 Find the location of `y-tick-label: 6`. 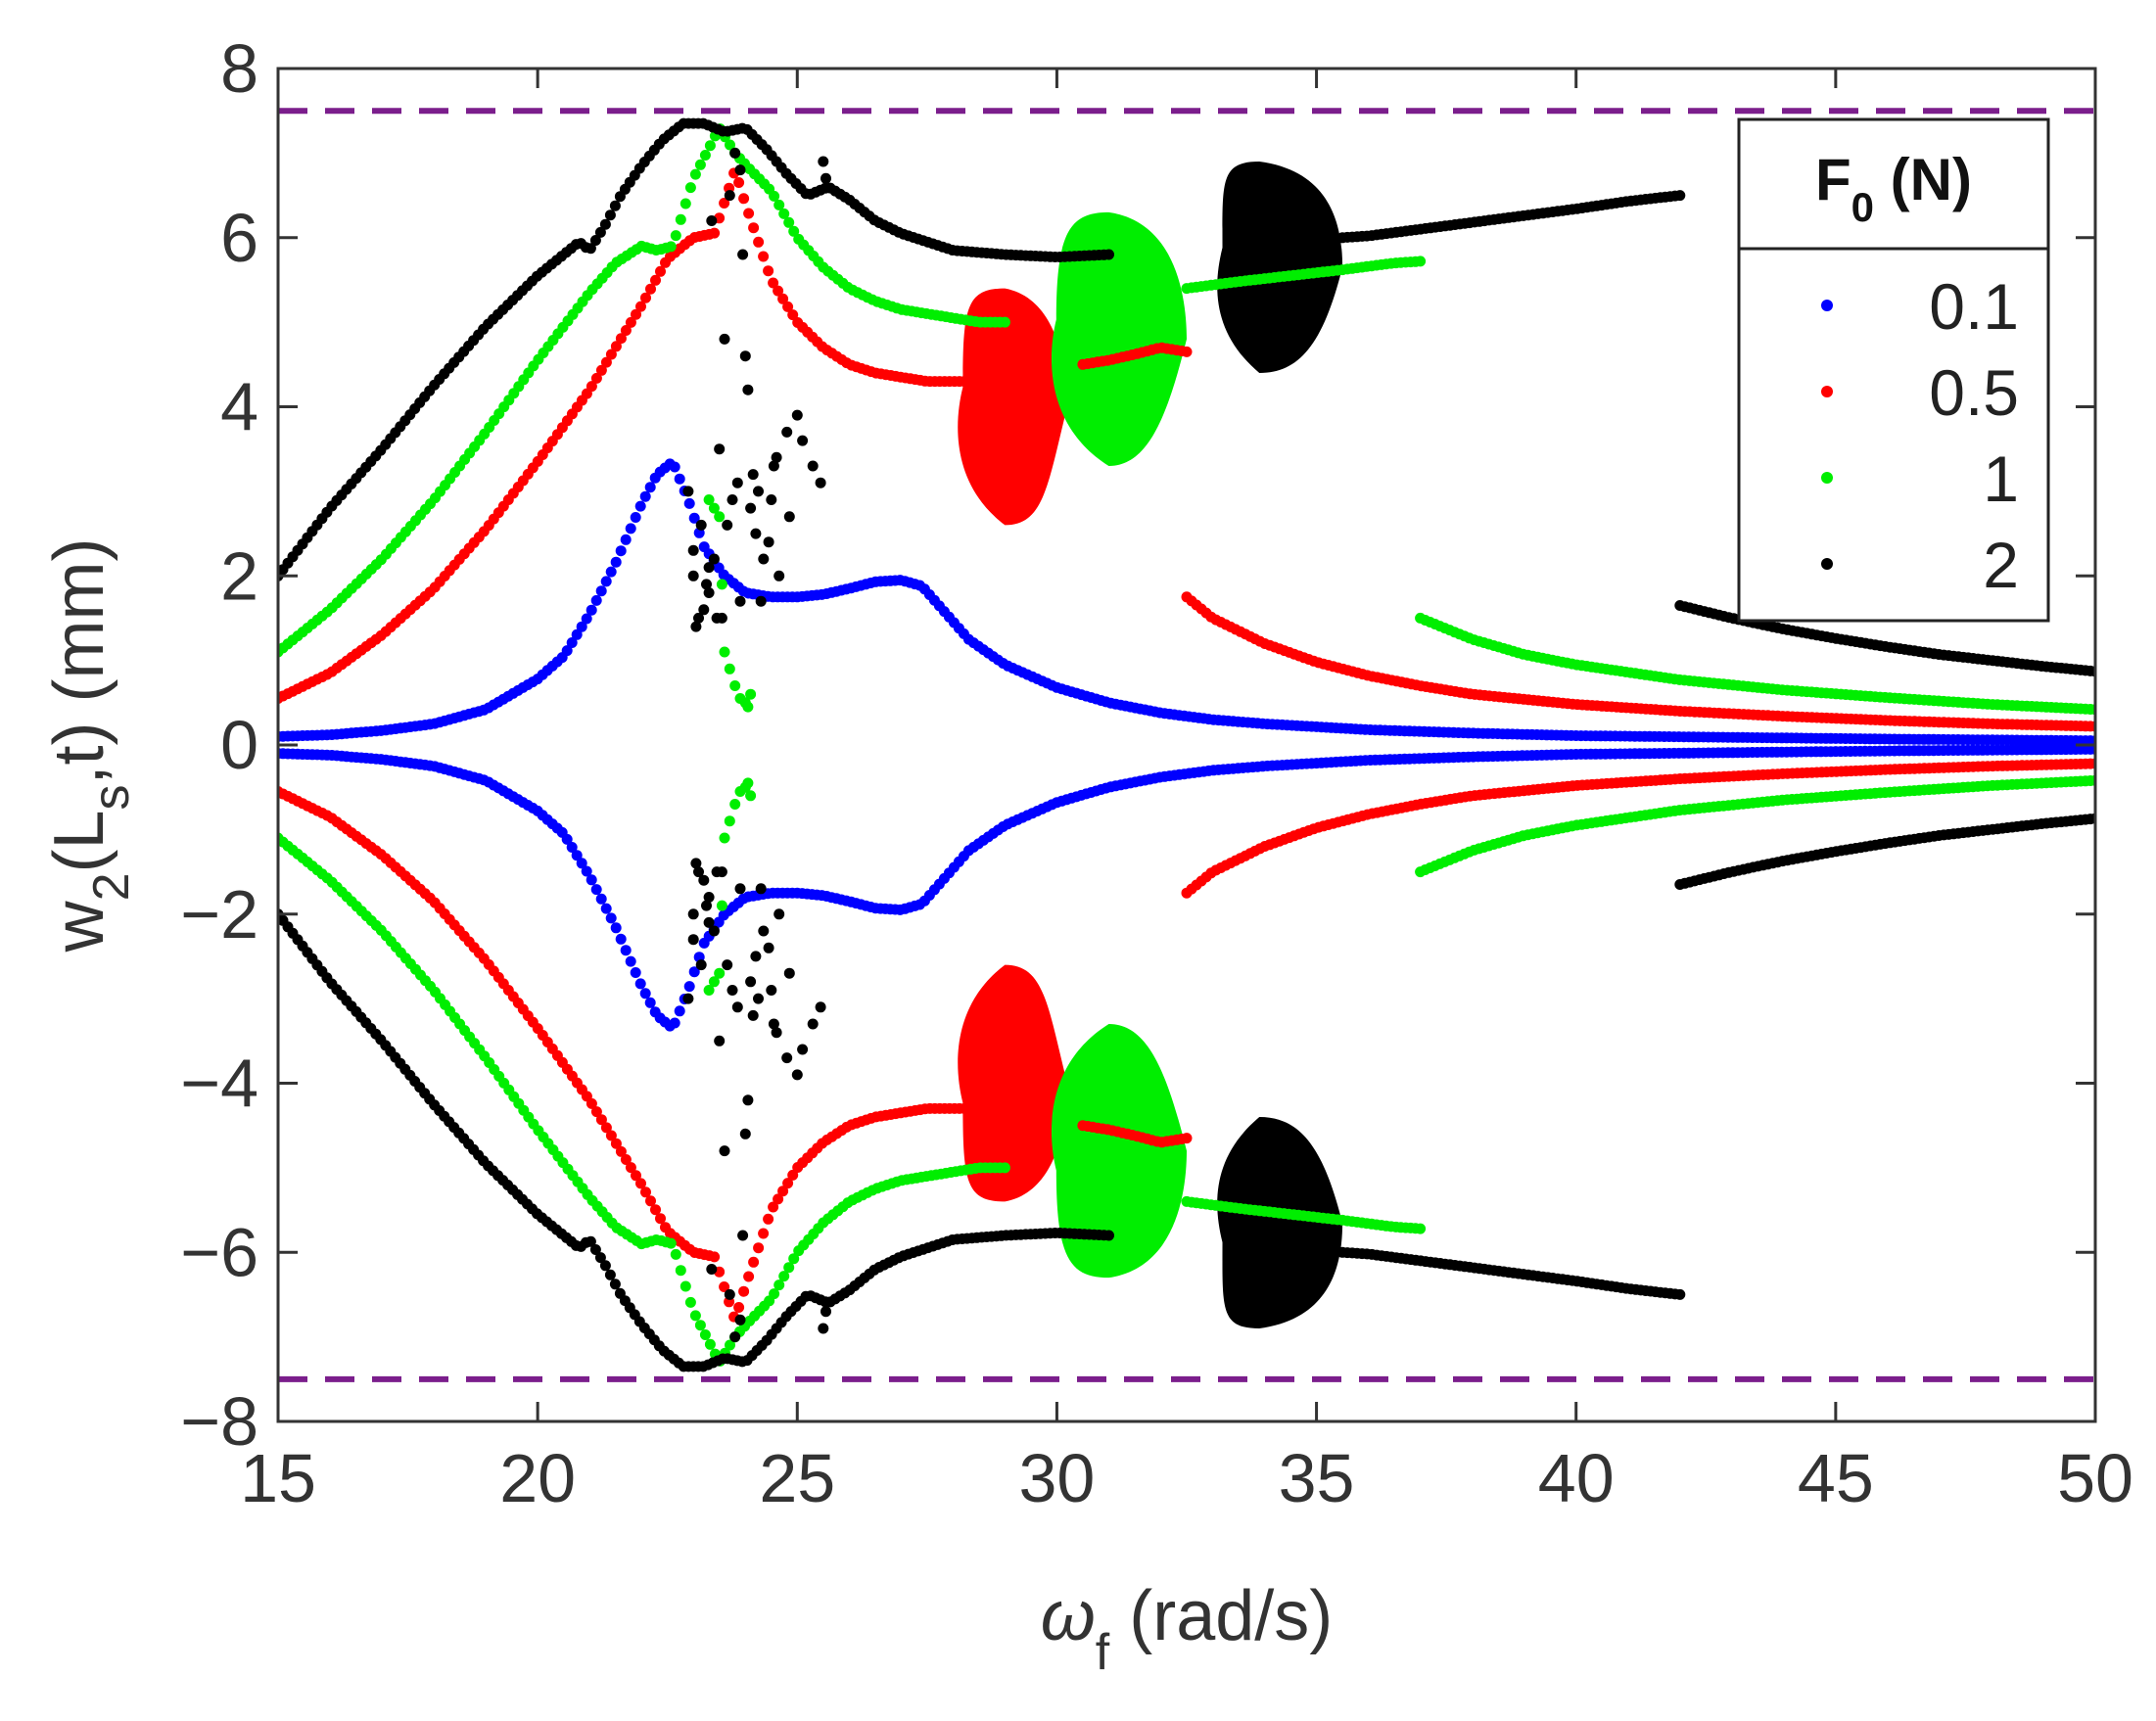

y-tick-label: 6 is located at coordinates (239, 238).